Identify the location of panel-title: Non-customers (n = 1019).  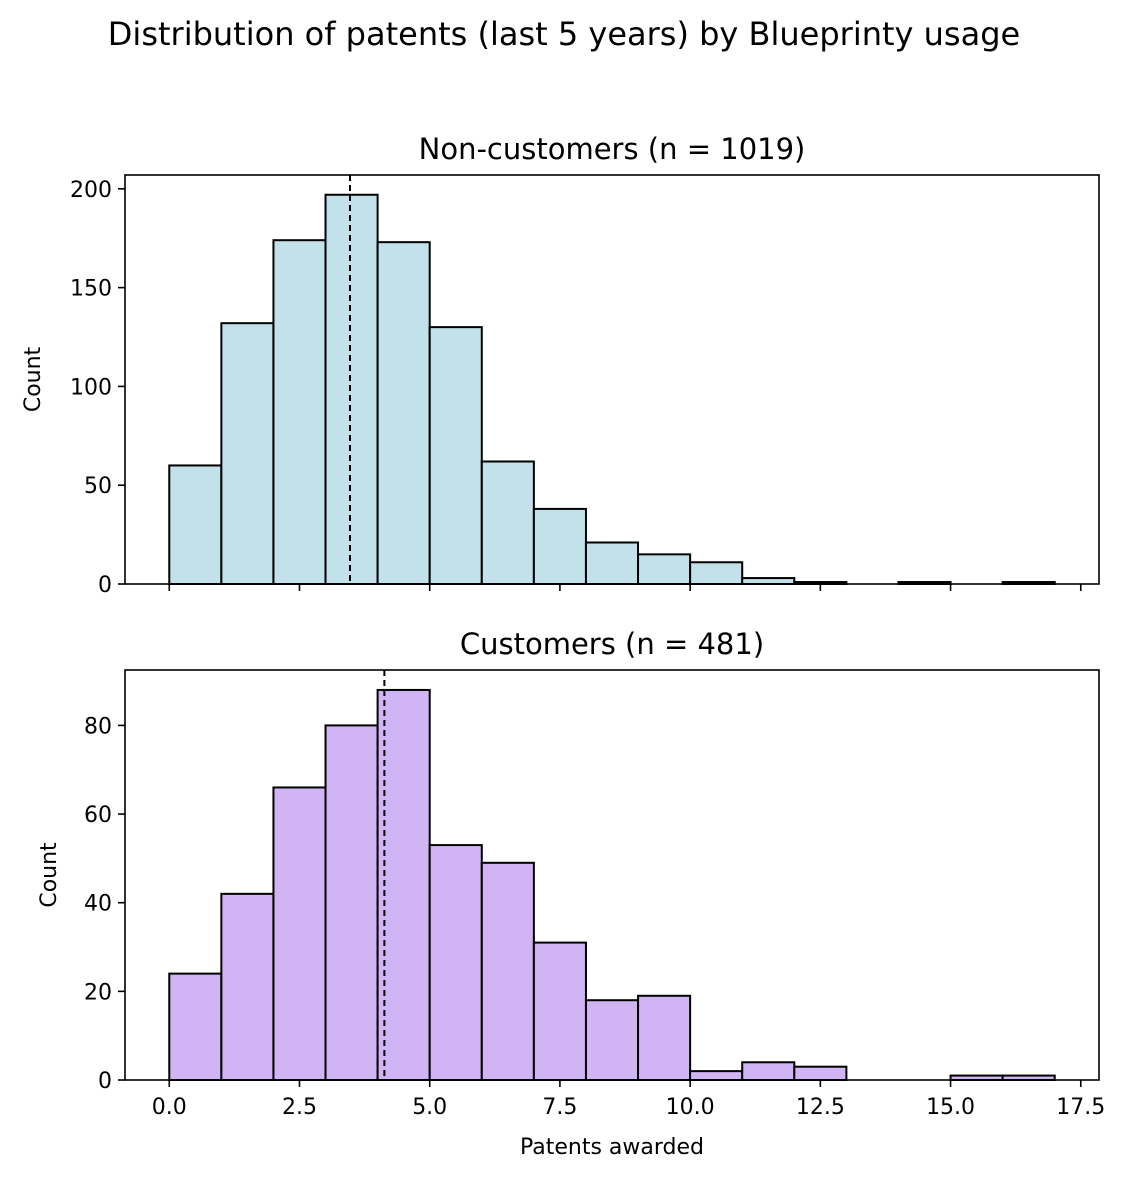
(612, 149).